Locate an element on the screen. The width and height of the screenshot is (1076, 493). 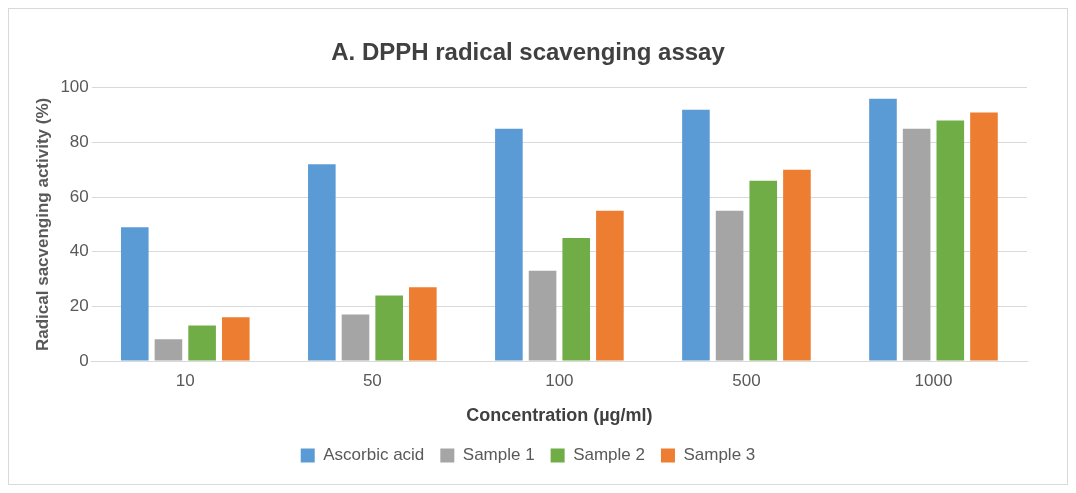
chart-title: A. DPPH radical scavenging assay is located at coordinates (528, 52).